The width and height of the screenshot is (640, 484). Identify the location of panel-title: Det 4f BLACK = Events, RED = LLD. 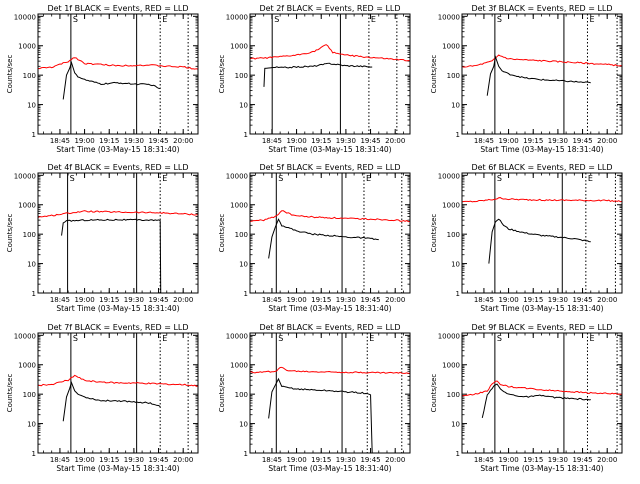
(117, 167).